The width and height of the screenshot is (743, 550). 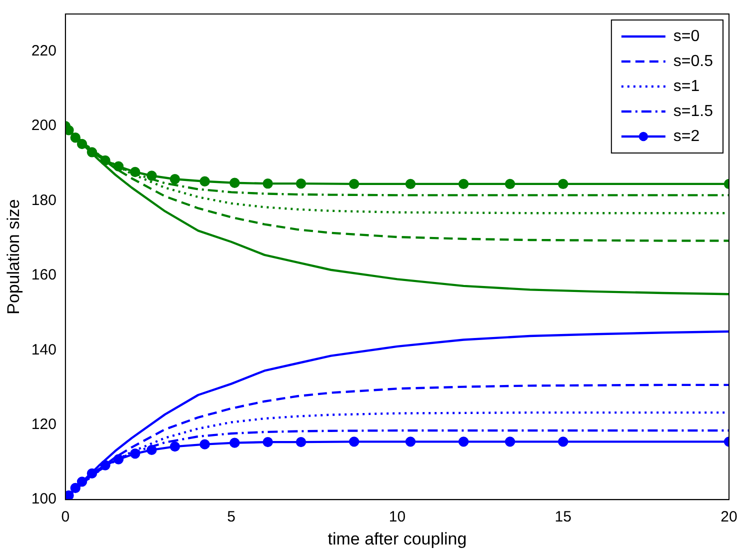 What do you see at coordinates (693, 61) in the screenshot?
I see `legend-label: s=0.5` at bounding box center [693, 61].